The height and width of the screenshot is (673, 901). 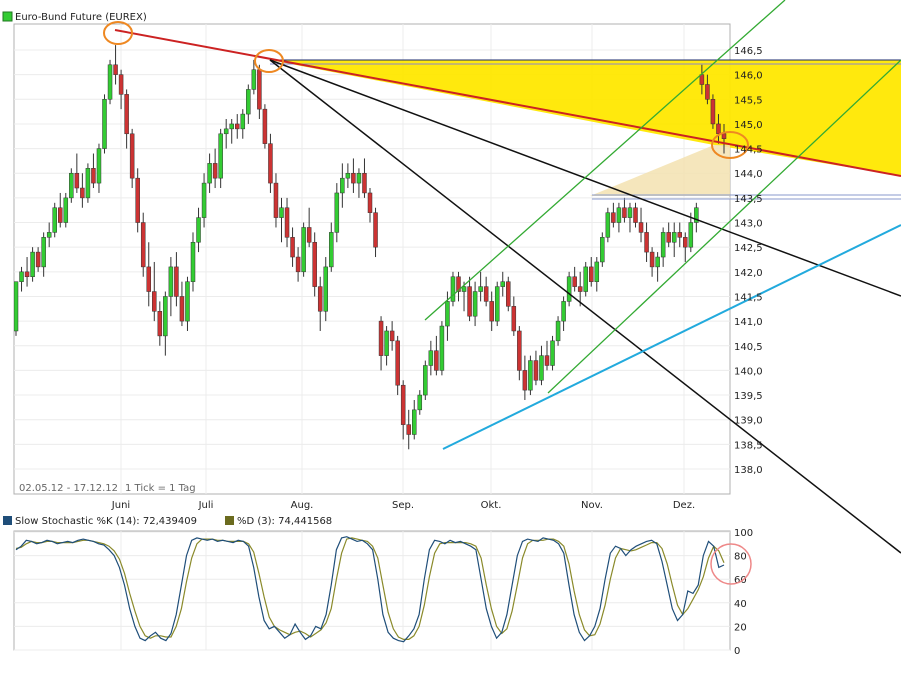 What do you see at coordinates (748, 199) in the screenshot?
I see `price-tick-label: 143,5` at bounding box center [748, 199].